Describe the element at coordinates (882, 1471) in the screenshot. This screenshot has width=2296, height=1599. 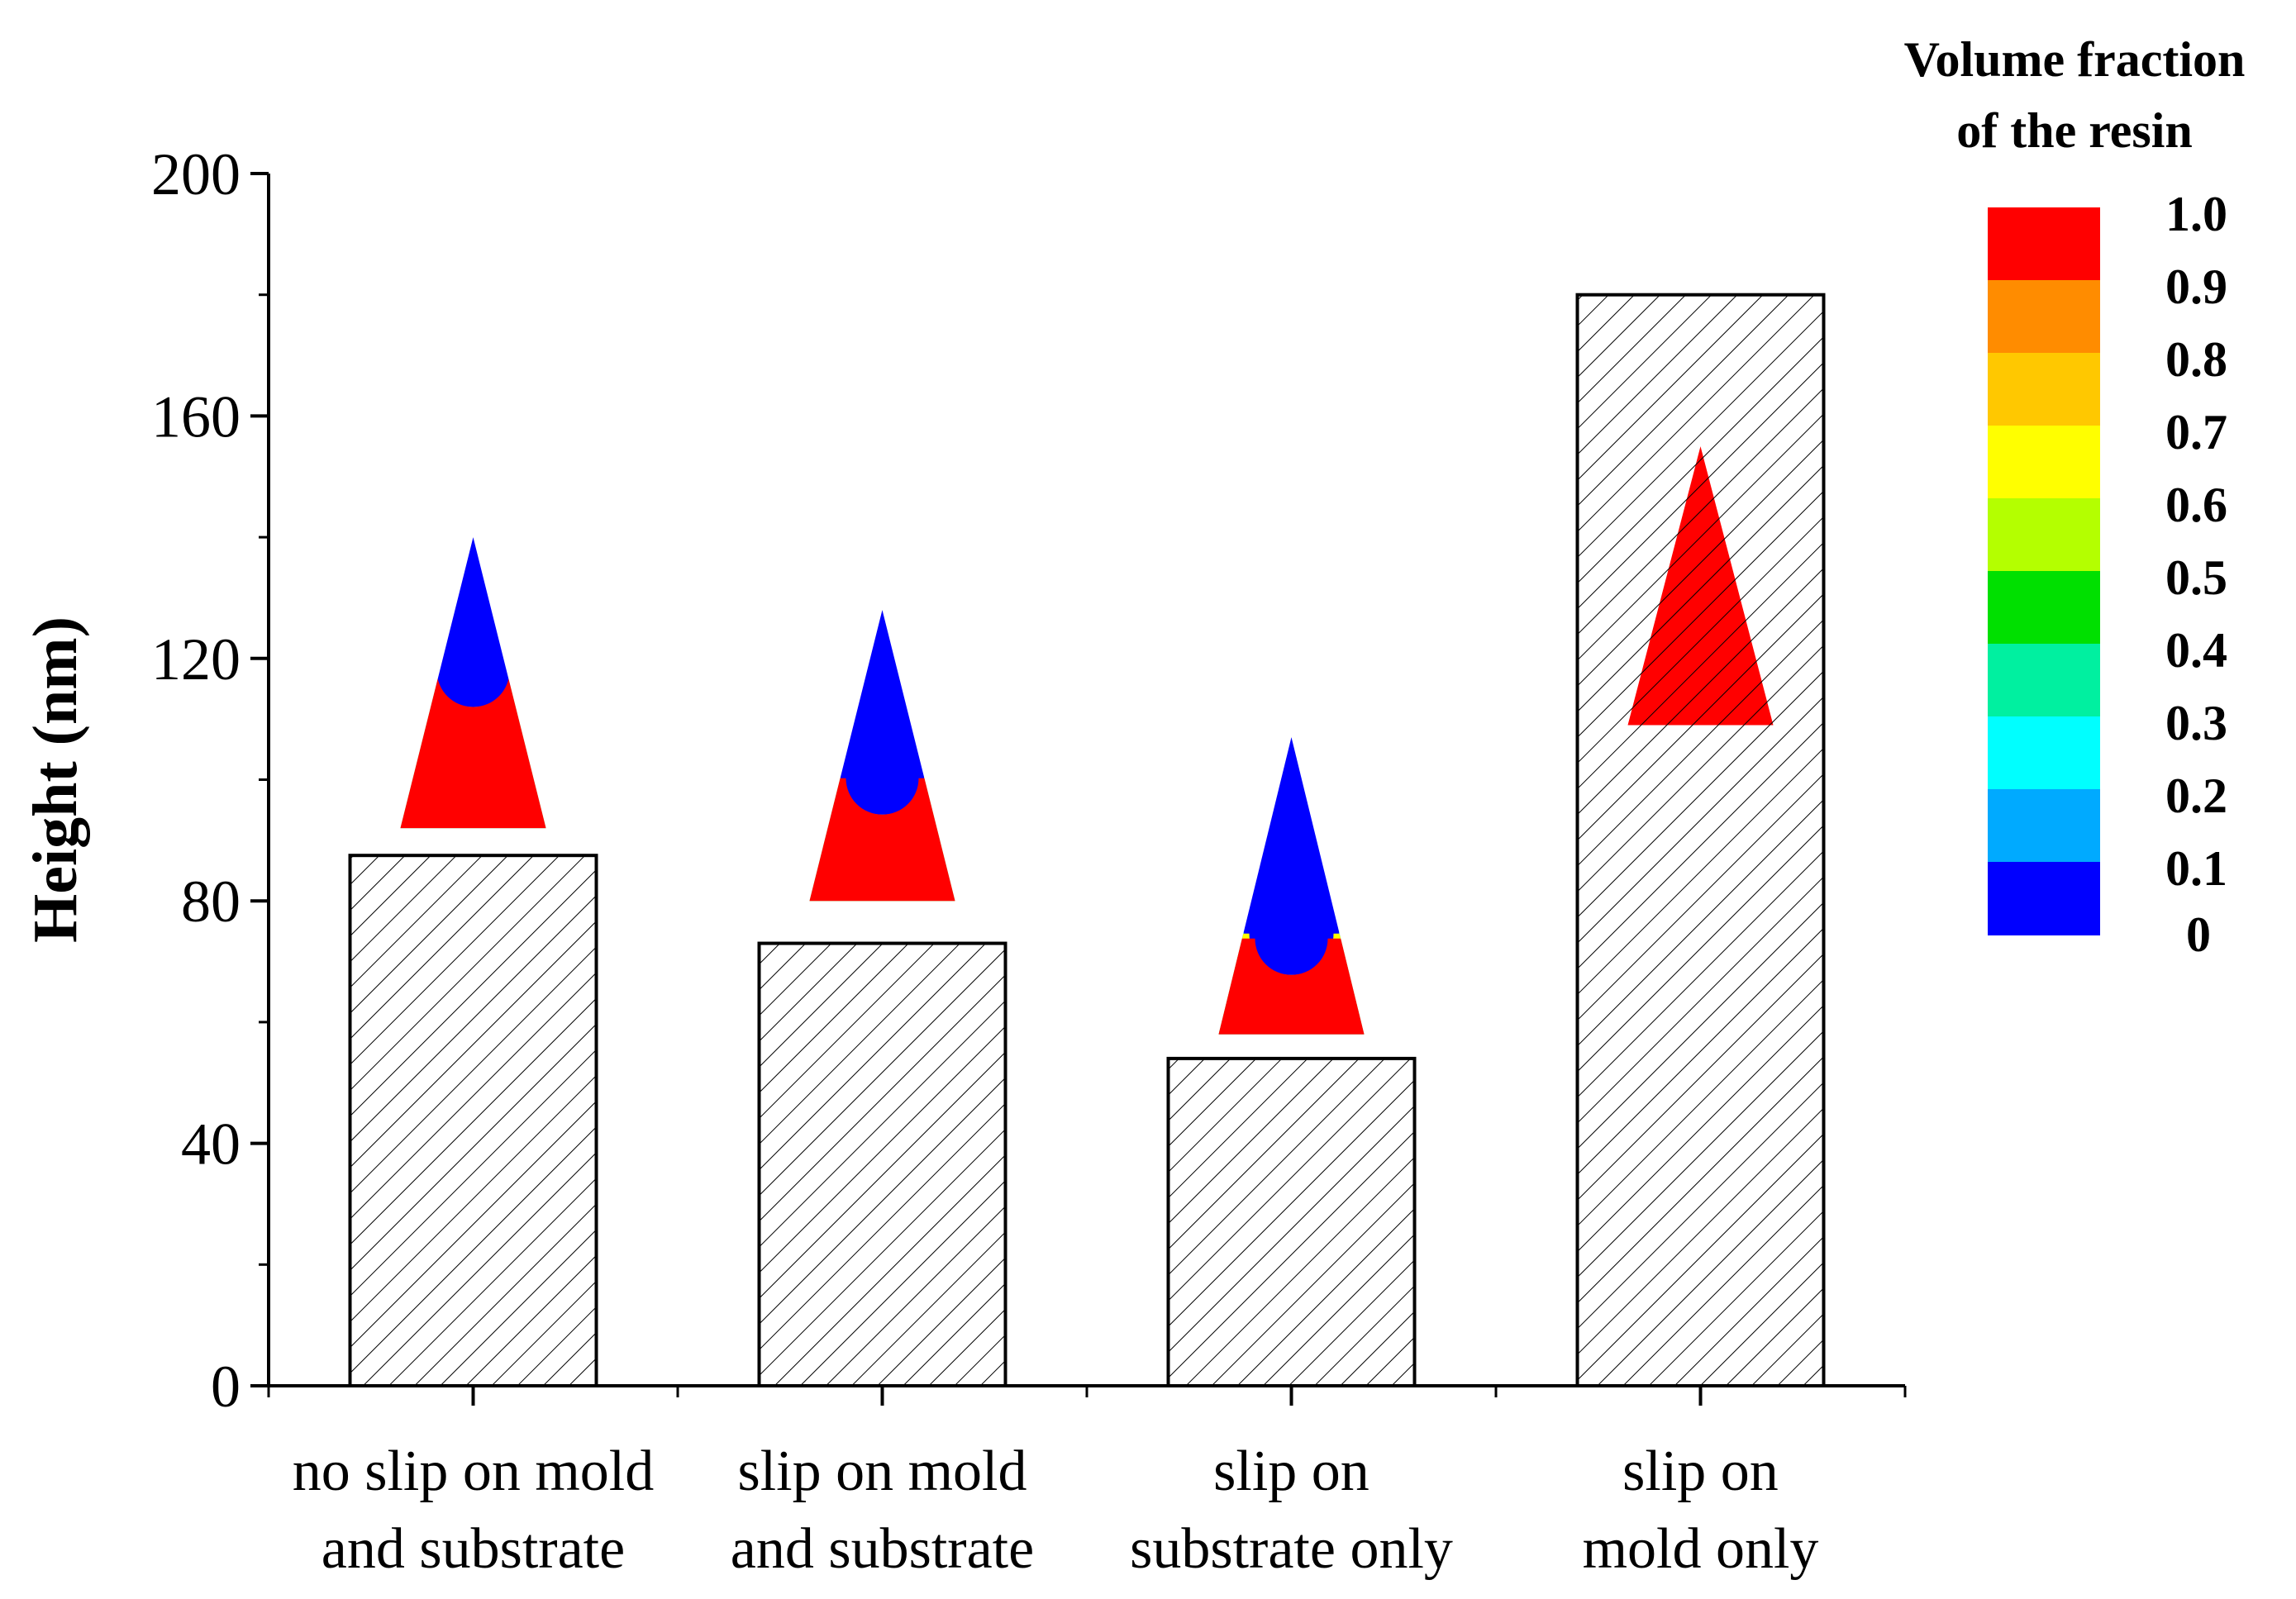
I see `x-tick-label-line: slip on mold` at that location.